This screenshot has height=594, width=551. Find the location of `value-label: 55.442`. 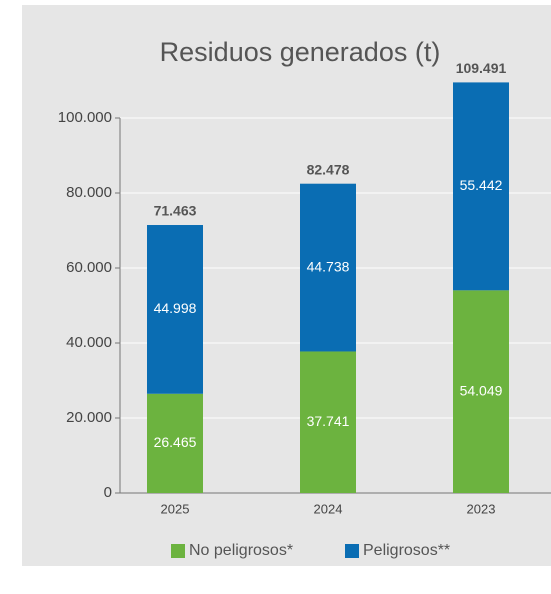

value-label: 55.442 is located at coordinates (481, 185).